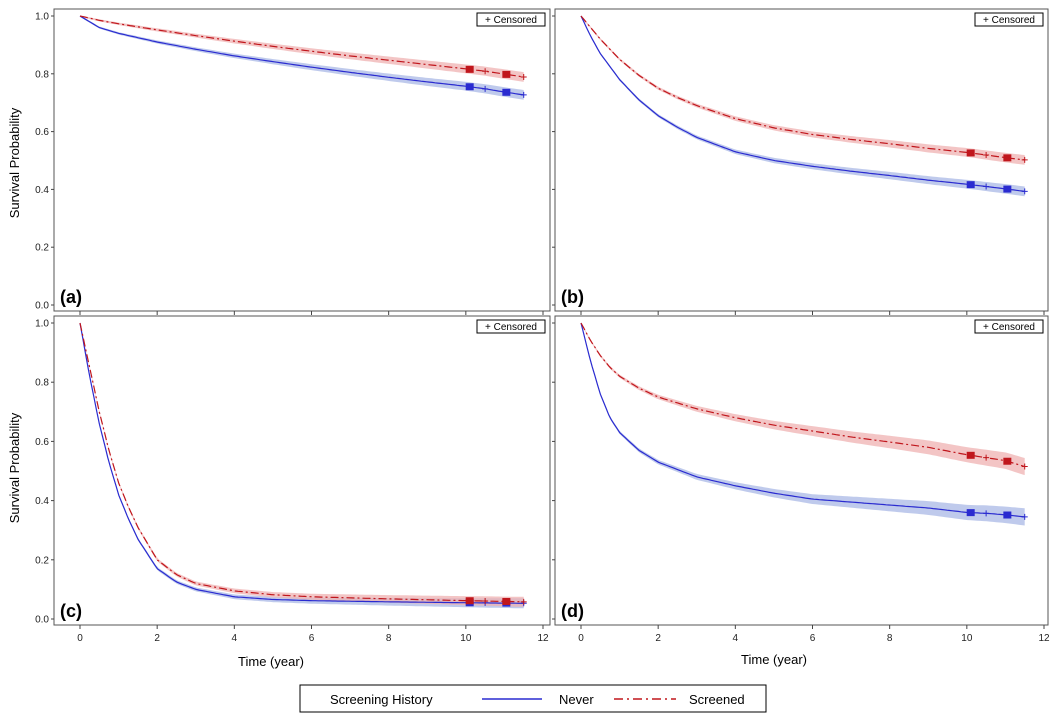 This screenshot has width=1051, height=716. Describe the element at coordinates (572, 611) in the screenshot. I see `panel-label: (d)` at that location.